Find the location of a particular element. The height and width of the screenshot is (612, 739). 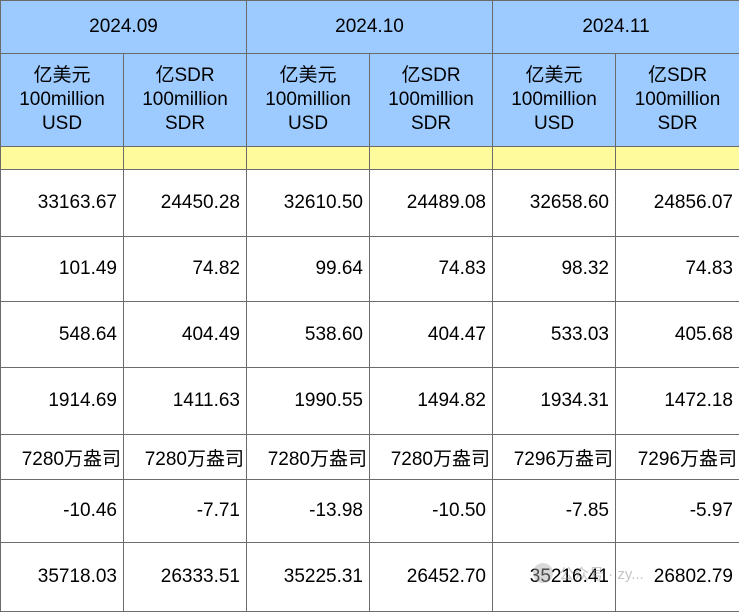

period-header: 2024.09 is located at coordinates (124, 27).